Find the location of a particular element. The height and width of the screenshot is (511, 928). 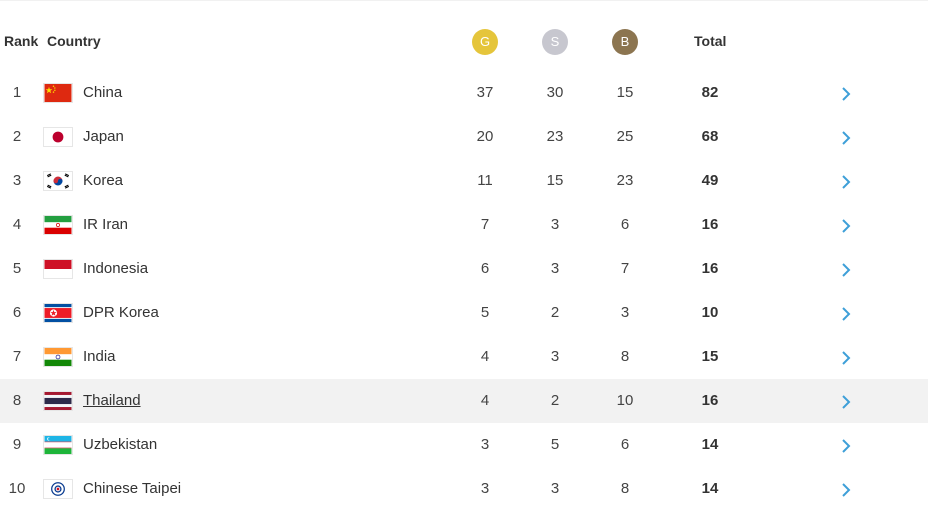

country-column-header: Country is located at coordinates (74, 41).